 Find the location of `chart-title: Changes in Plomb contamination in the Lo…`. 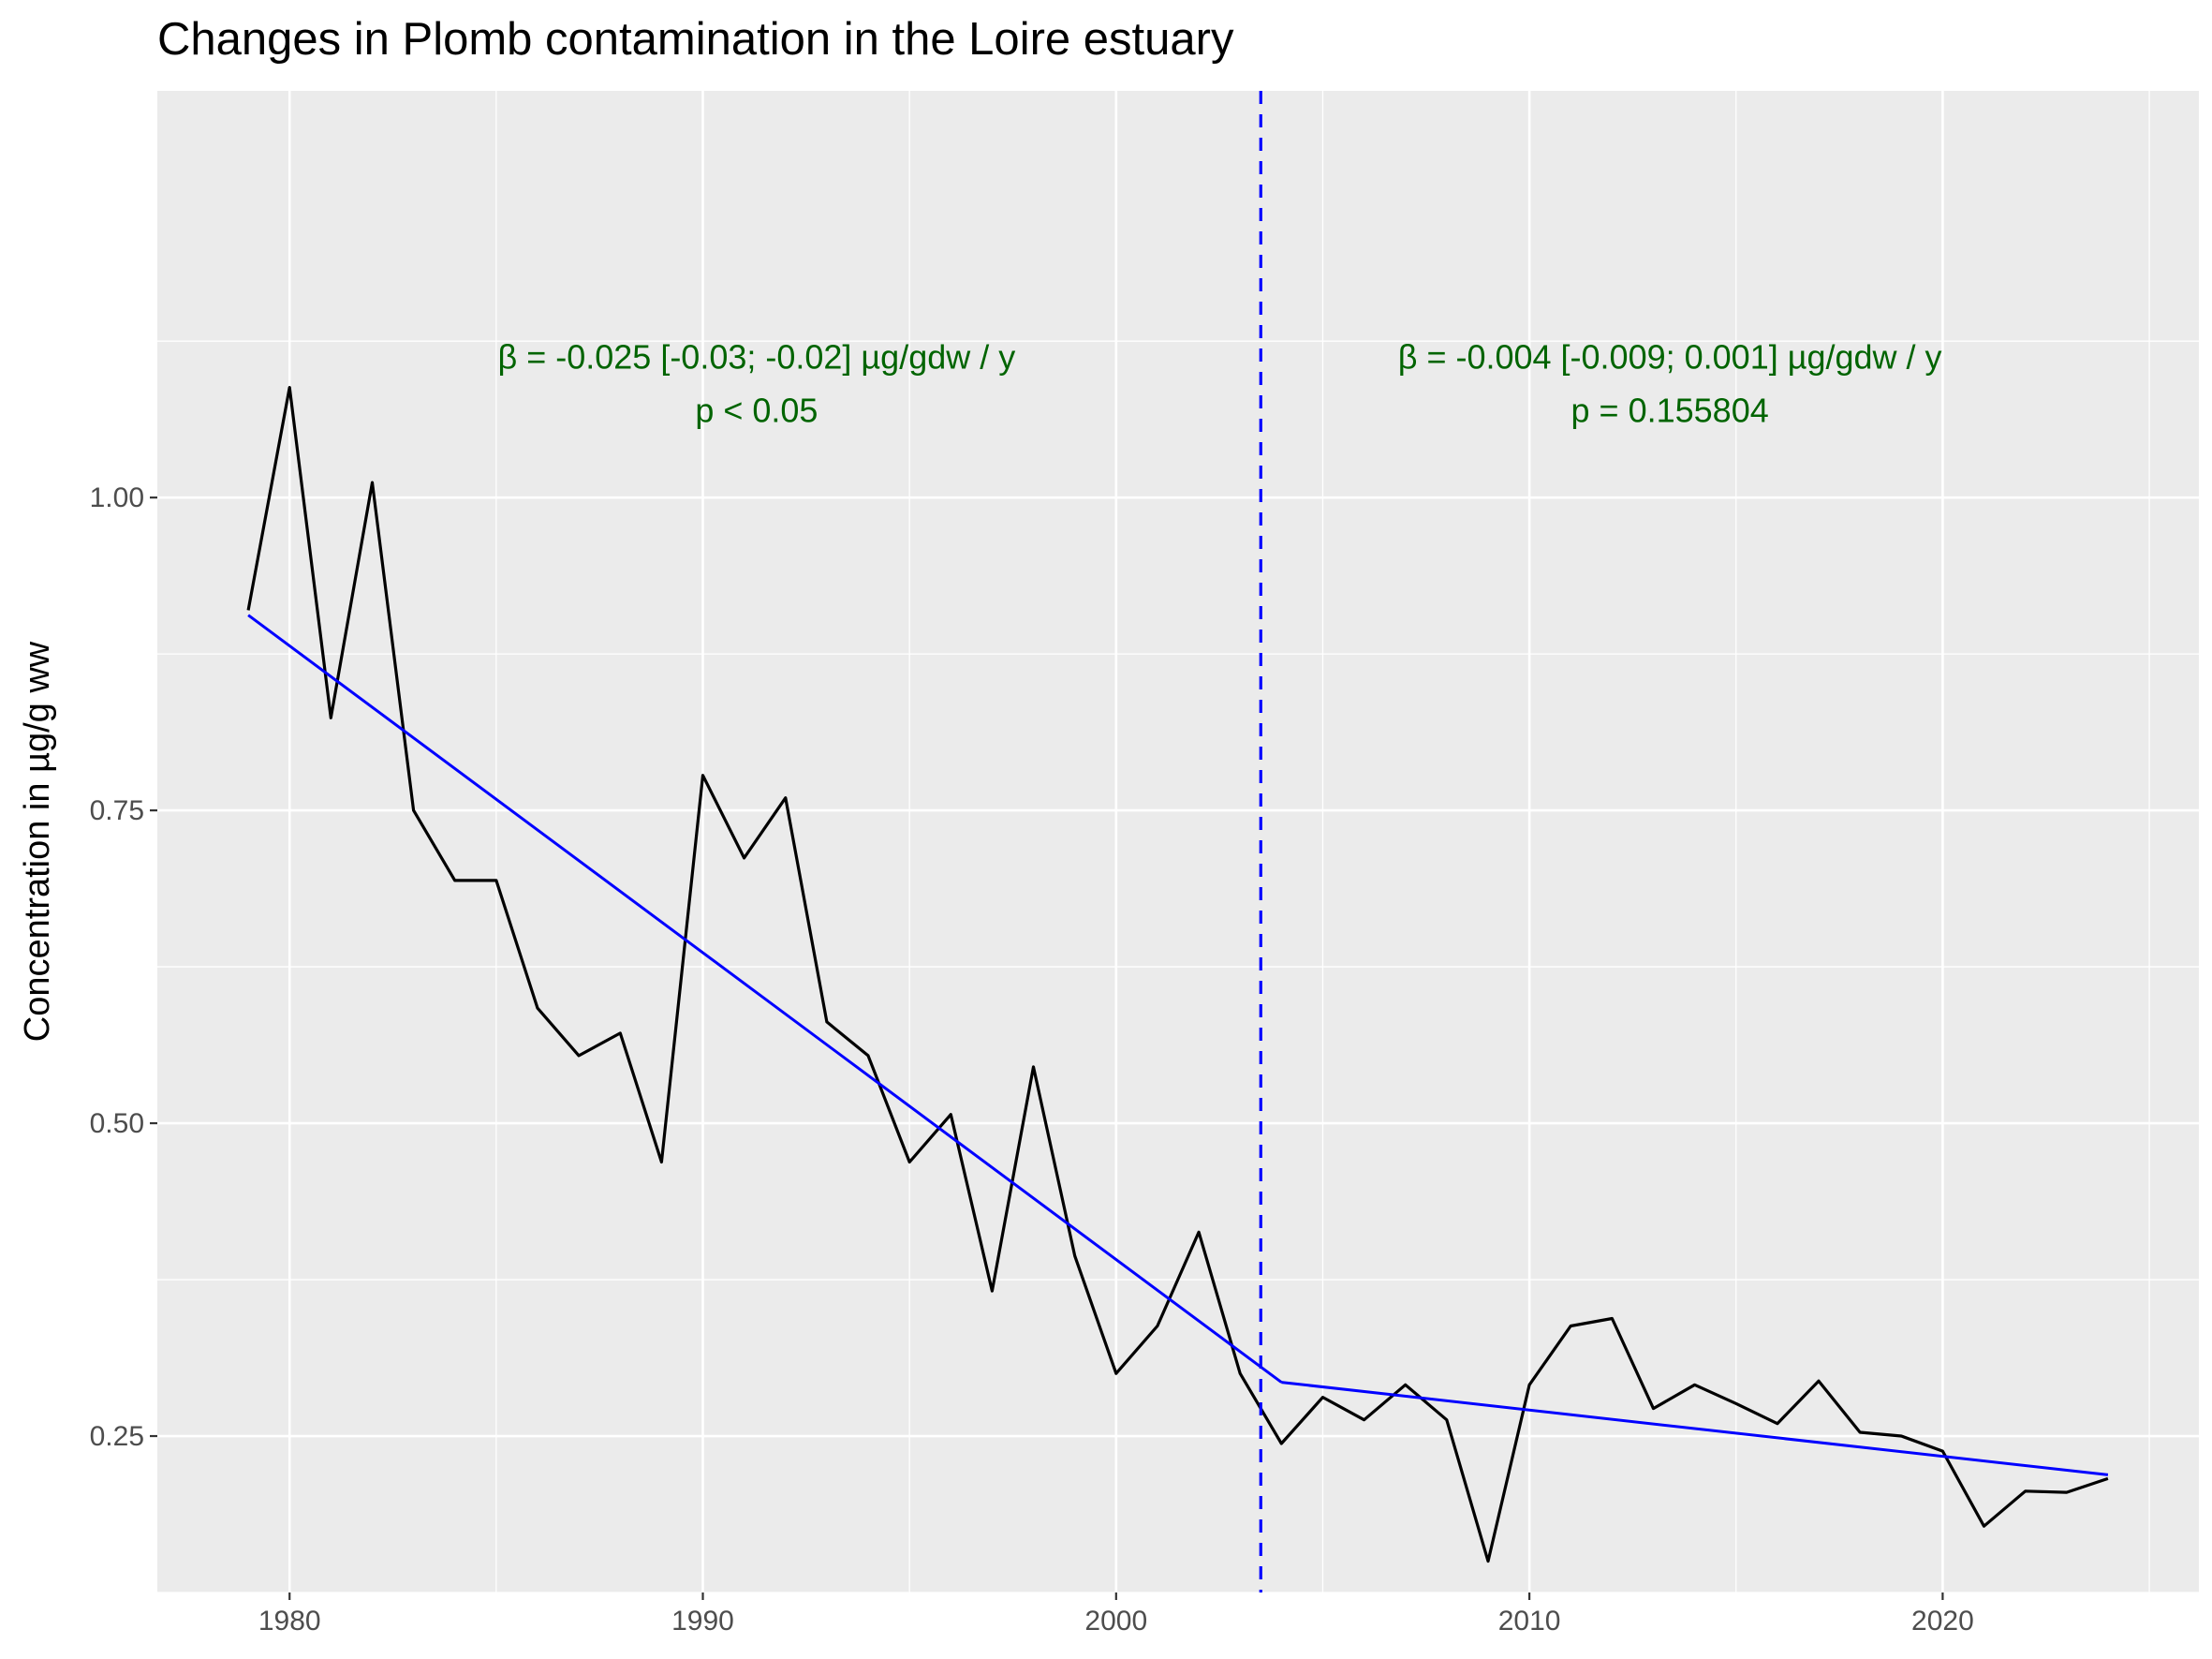

chart-title: Changes in Plomb contamination in the Lo… is located at coordinates (695, 40).